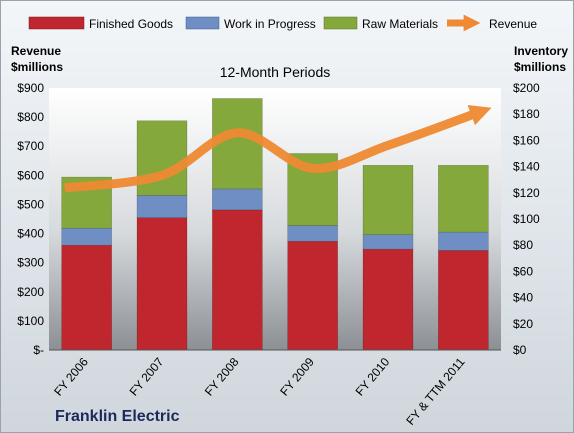 The width and height of the screenshot is (574, 433). I want to click on right-tick-label: $160, so click(526, 140).